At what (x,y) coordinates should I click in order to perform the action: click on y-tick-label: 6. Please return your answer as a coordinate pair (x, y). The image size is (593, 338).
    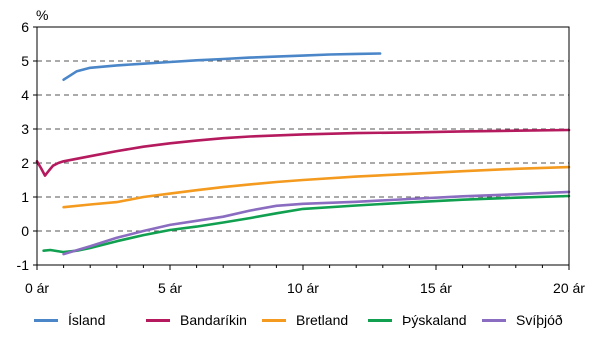
    Looking at the image, I should click on (25, 27).